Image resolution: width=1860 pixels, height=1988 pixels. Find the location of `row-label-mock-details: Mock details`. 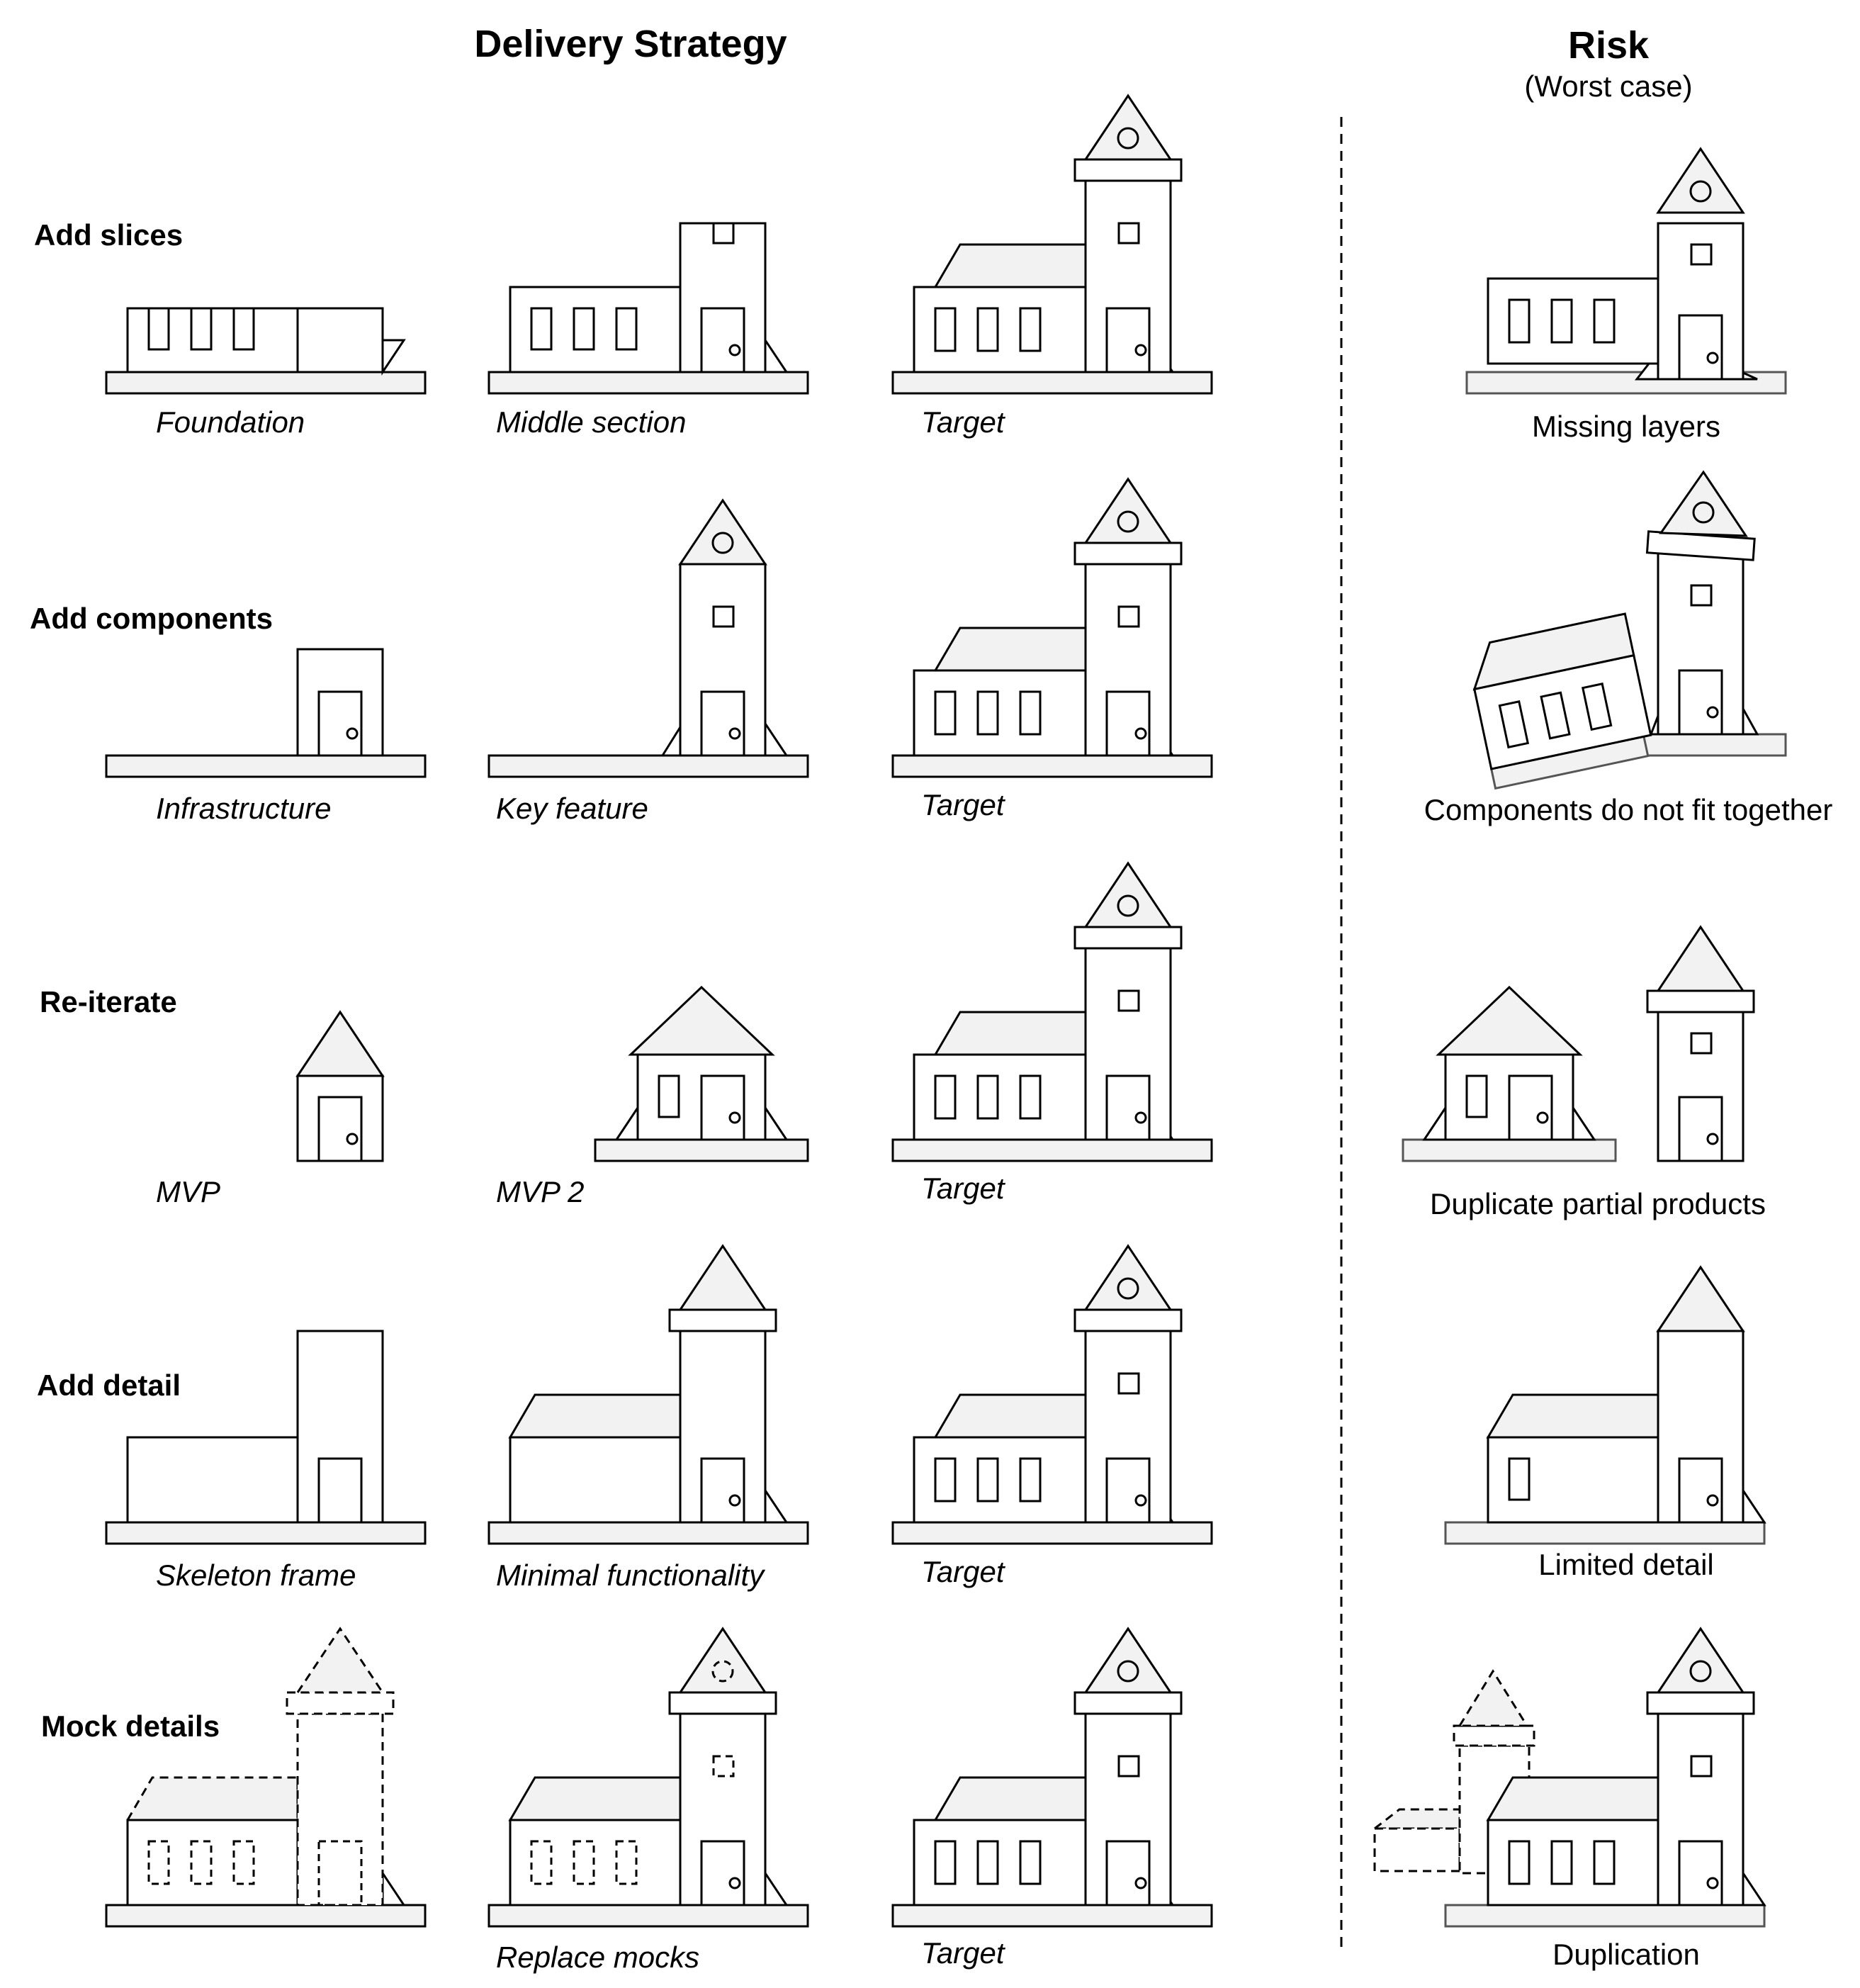

row-label-mock-details: Mock details is located at coordinates (130, 1726).